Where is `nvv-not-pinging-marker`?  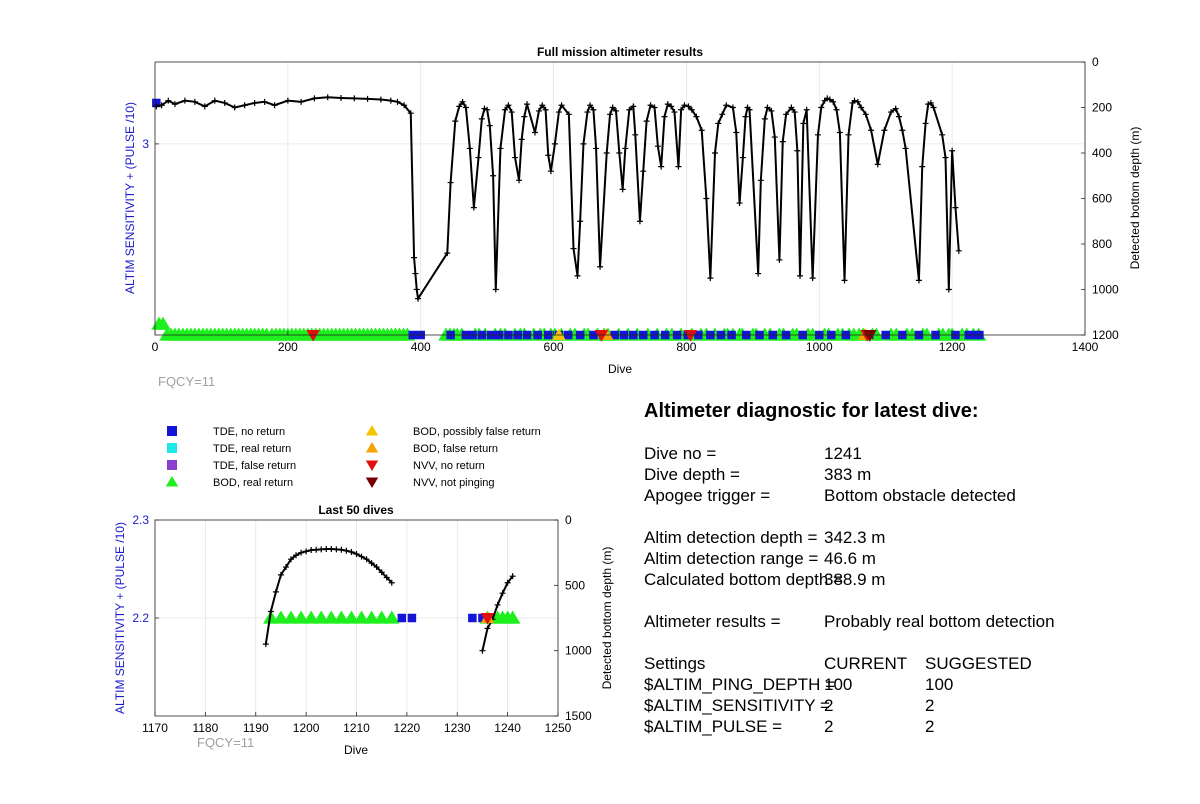
nvv-not-pinging-marker is located at coordinates (869, 336).